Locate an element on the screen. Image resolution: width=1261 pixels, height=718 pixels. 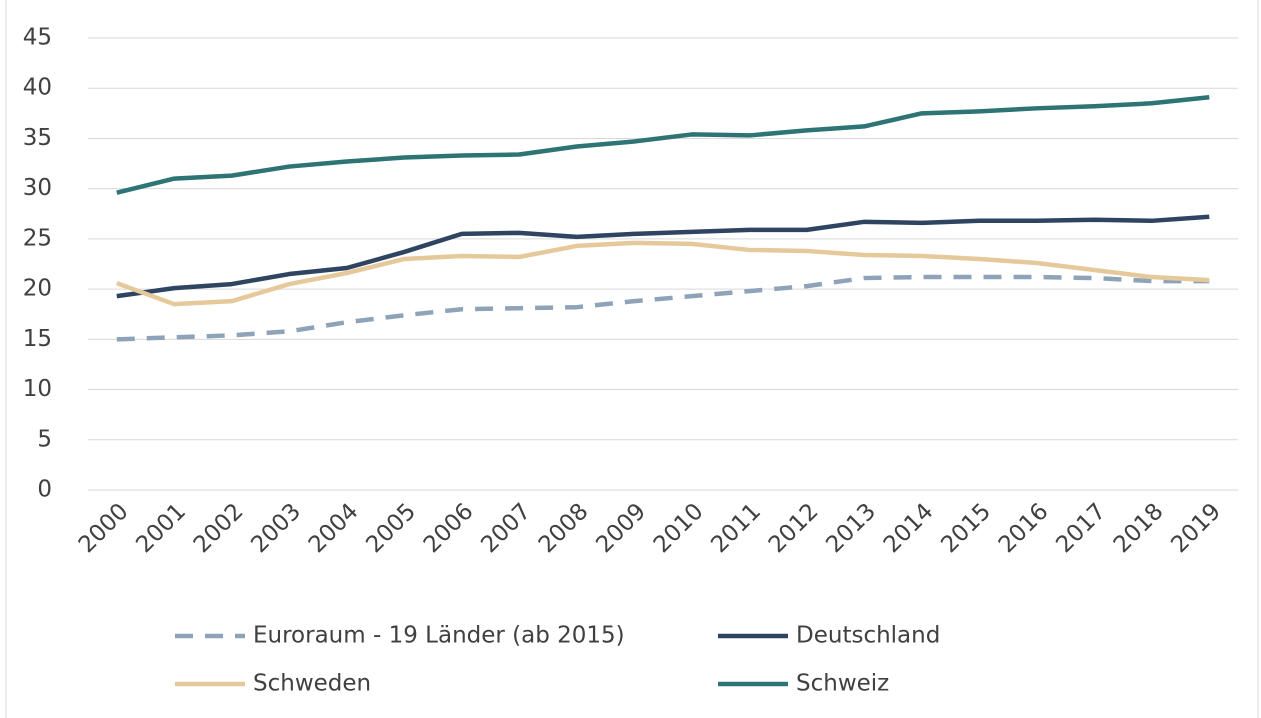
x-tick-label: 2007 is located at coordinates (506, 528).